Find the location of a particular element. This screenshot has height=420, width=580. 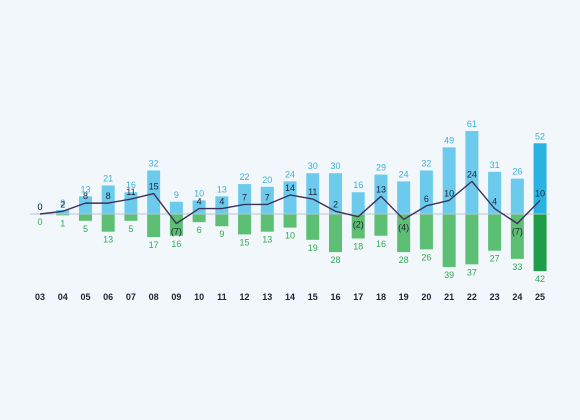

x-tick-label: 09 is located at coordinates (176, 297).